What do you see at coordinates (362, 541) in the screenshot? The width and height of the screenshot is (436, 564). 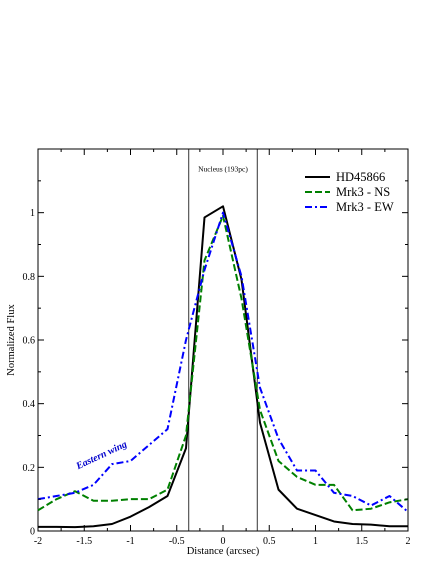 I see `x-tick-label: 1.5` at bounding box center [362, 541].